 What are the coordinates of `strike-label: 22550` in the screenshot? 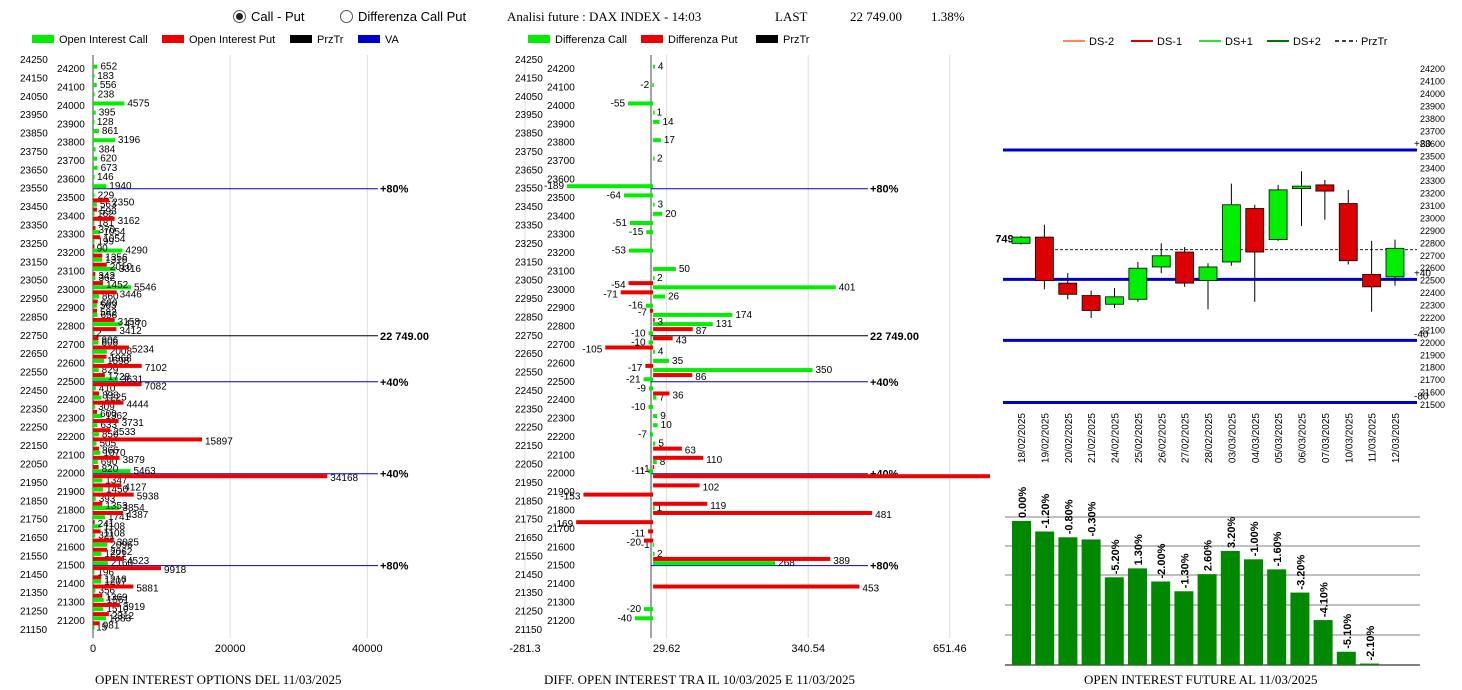 It's located at (529, 373).